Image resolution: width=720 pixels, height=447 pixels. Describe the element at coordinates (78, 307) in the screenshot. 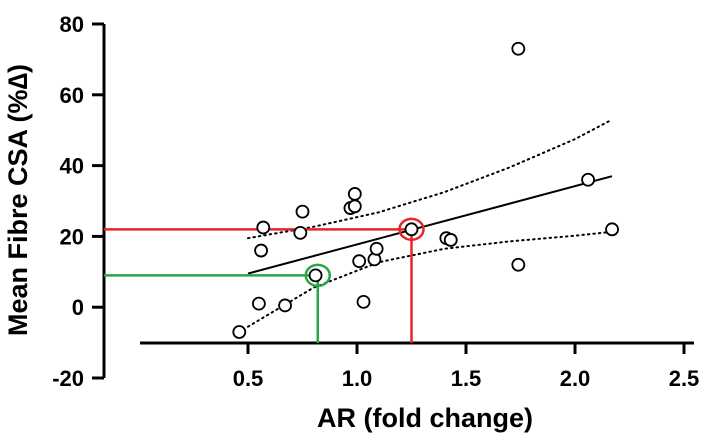

I see `y-tick-label: 0` at that location.